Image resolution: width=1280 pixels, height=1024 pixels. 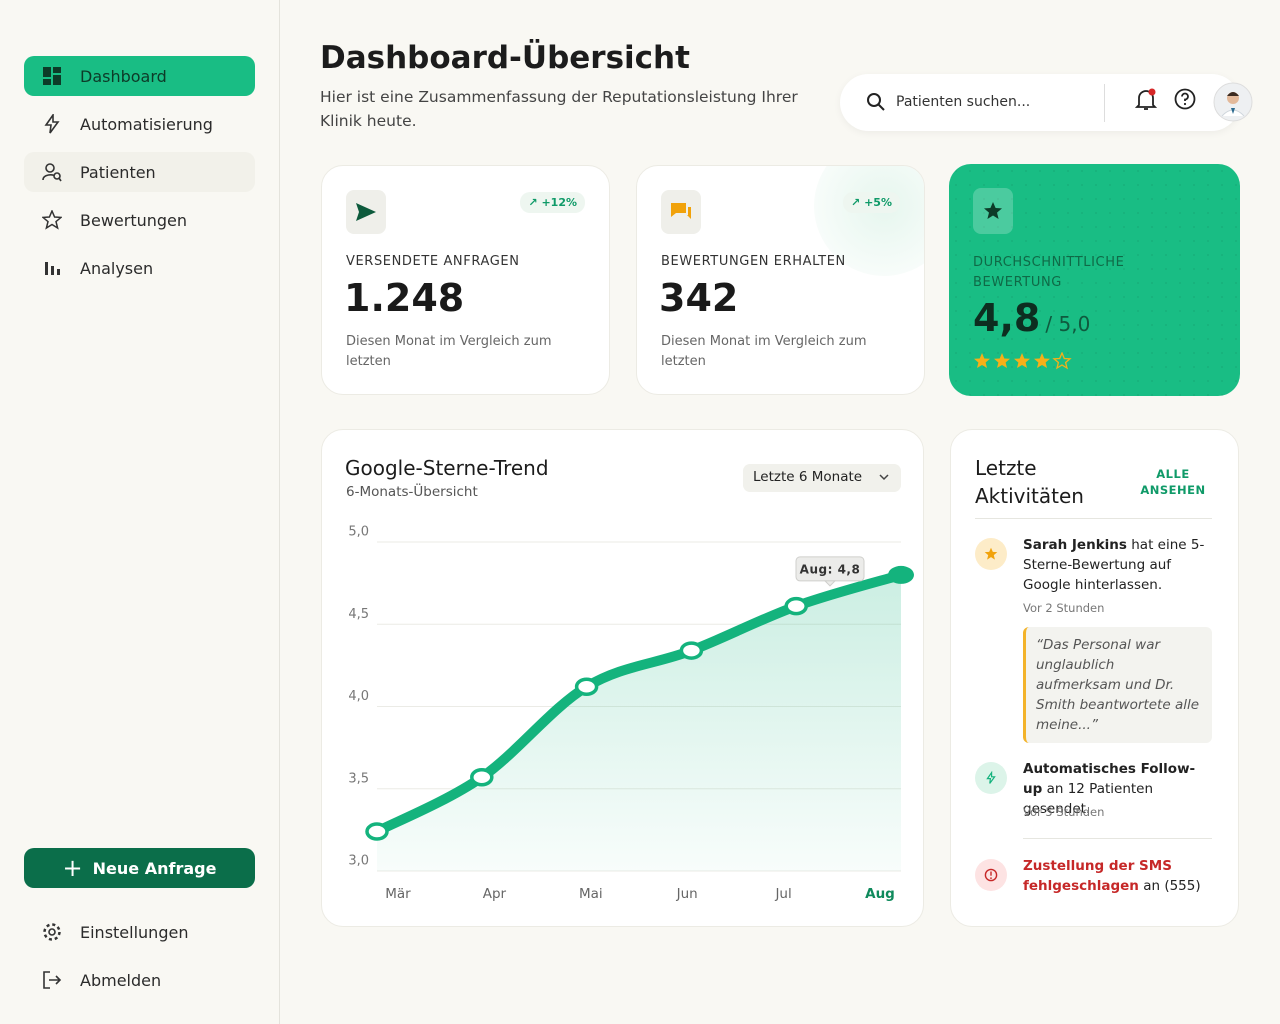 What do you see at coordinates (495, 894) in the screenshot?
I see `x-tick-label: Apr` at bounding box center [495, 894].